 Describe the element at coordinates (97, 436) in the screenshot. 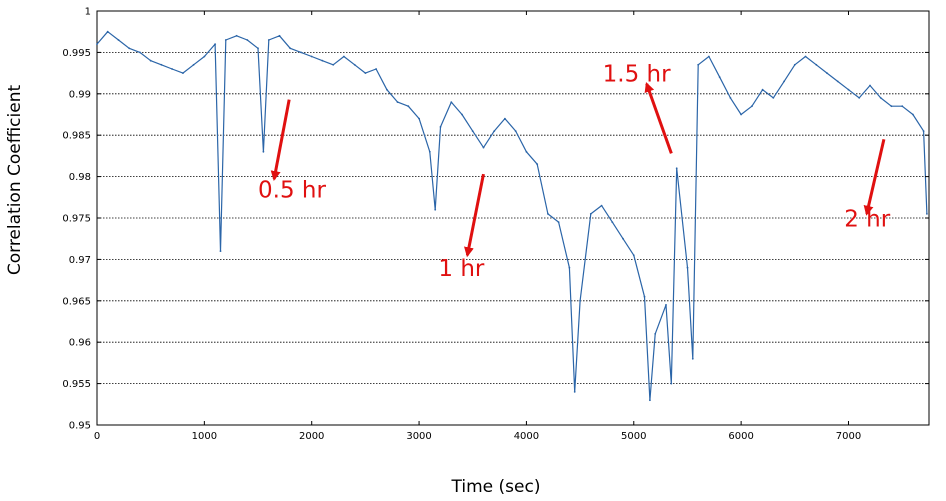

I see `x-tick-label: 0` at that location.